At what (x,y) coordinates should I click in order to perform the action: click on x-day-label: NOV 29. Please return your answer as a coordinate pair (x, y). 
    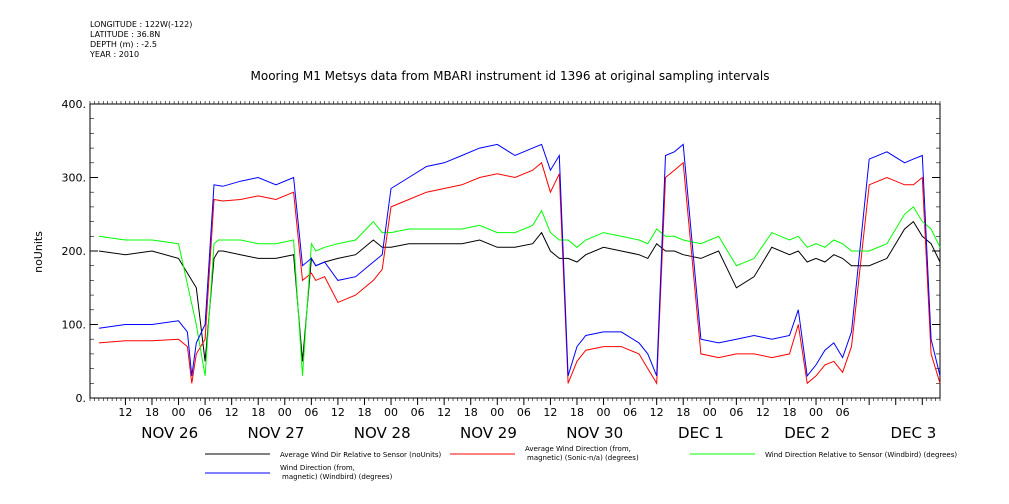
    Looking at the image, I should click on (488, 433).